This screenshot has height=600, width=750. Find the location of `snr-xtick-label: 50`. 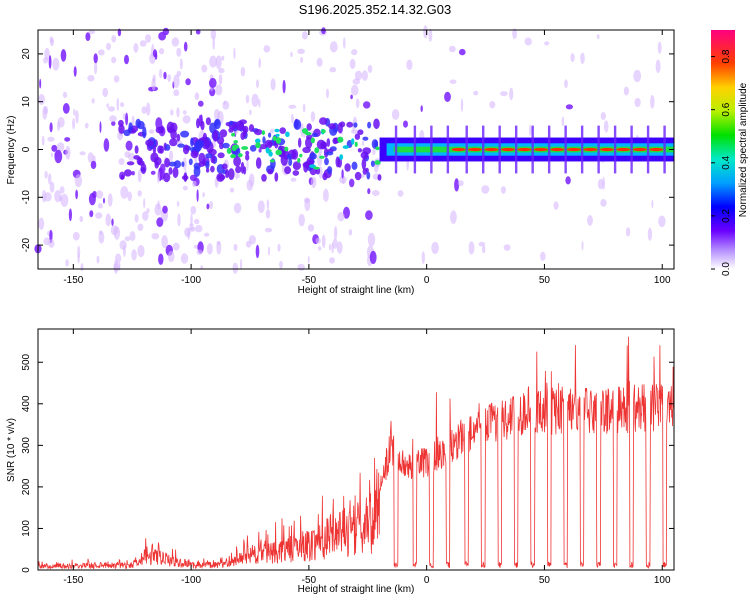

snr-xtick-label: 50 is located at coordinates (545, 580).